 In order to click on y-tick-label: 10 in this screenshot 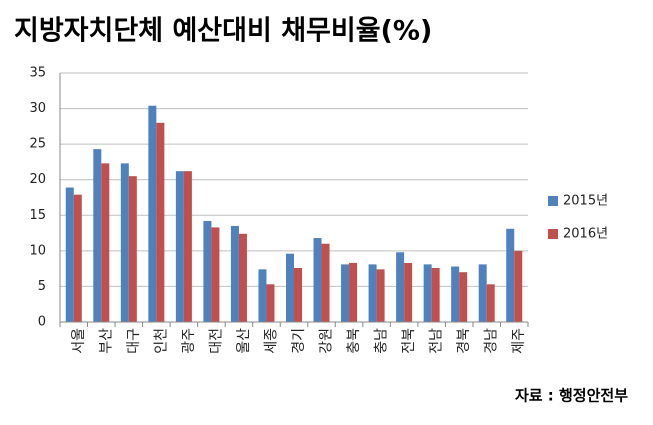, I will do `click(37, 250)`.